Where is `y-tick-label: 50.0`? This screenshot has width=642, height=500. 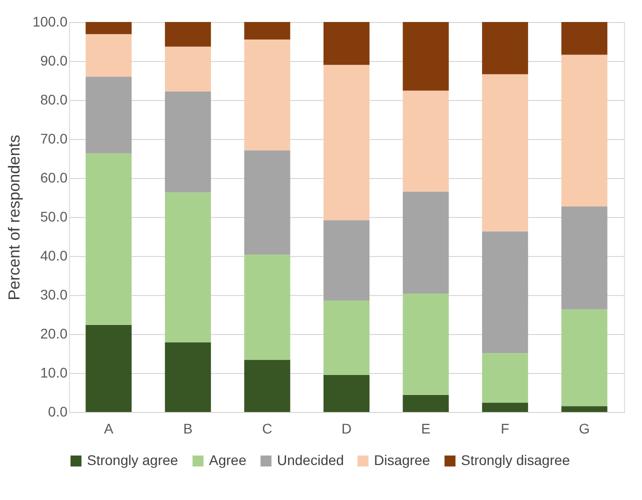
y-tick-label: 50.0 is located at coordinates (54, 216).